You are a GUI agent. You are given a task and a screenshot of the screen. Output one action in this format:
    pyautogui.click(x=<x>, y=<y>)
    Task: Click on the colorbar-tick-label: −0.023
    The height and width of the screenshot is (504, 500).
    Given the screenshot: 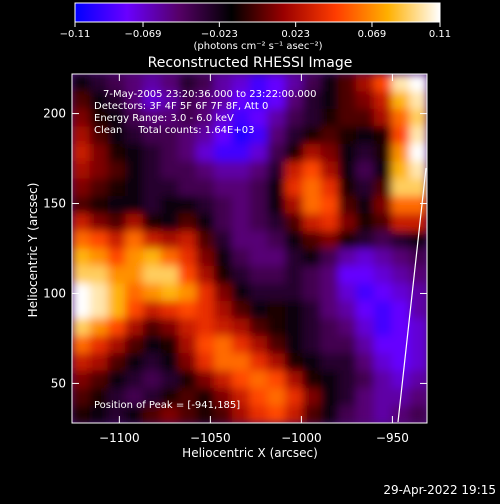 What is the action you would take?
    pyautogui.click(x=219, y=34)
    